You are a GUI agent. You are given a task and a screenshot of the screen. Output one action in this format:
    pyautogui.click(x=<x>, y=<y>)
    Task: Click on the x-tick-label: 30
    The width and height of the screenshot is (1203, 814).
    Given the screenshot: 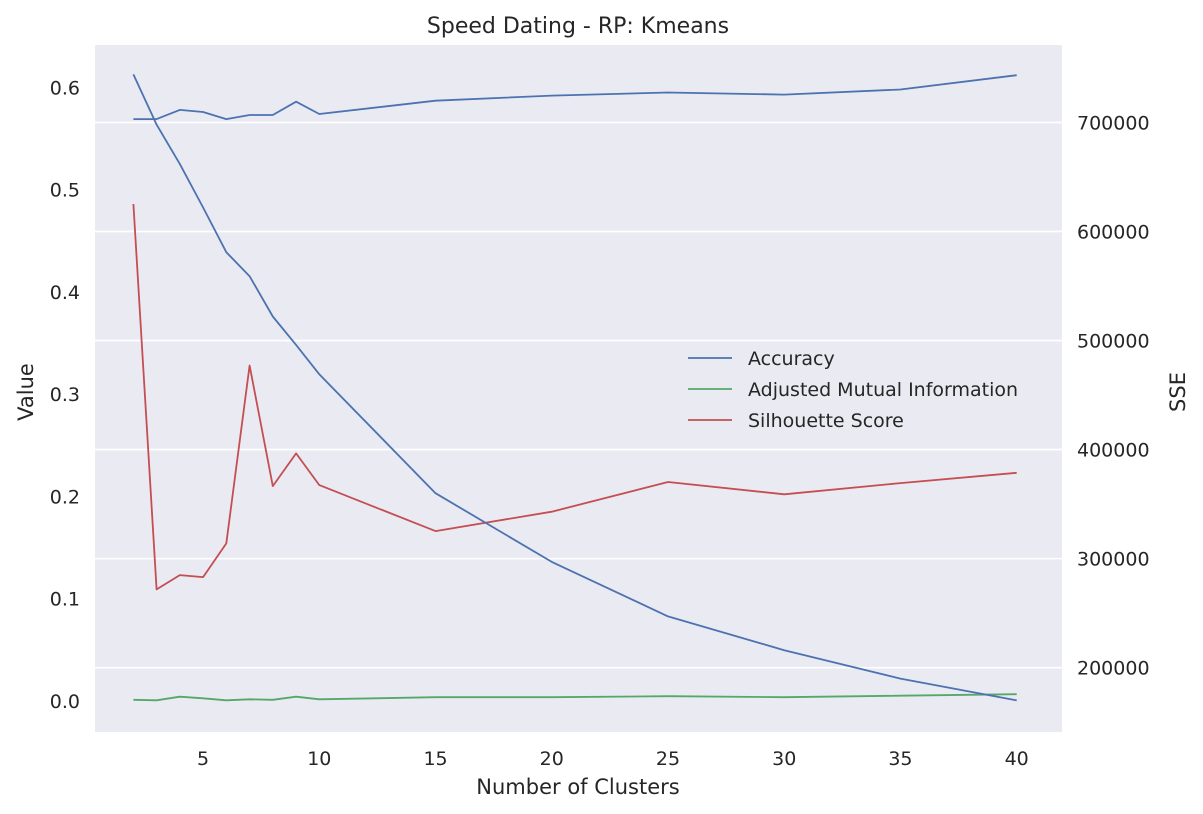 What is the action you would take?
    pyautogui.click(x=784, y=759)
    